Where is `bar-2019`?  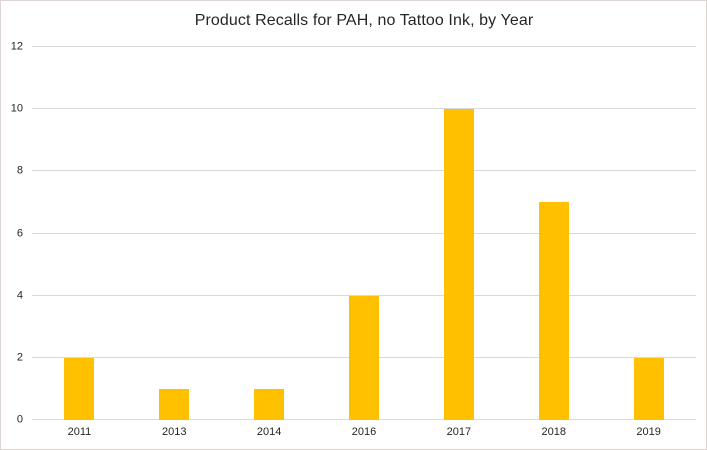
bar-2019 is located at coordinates (648, 388).